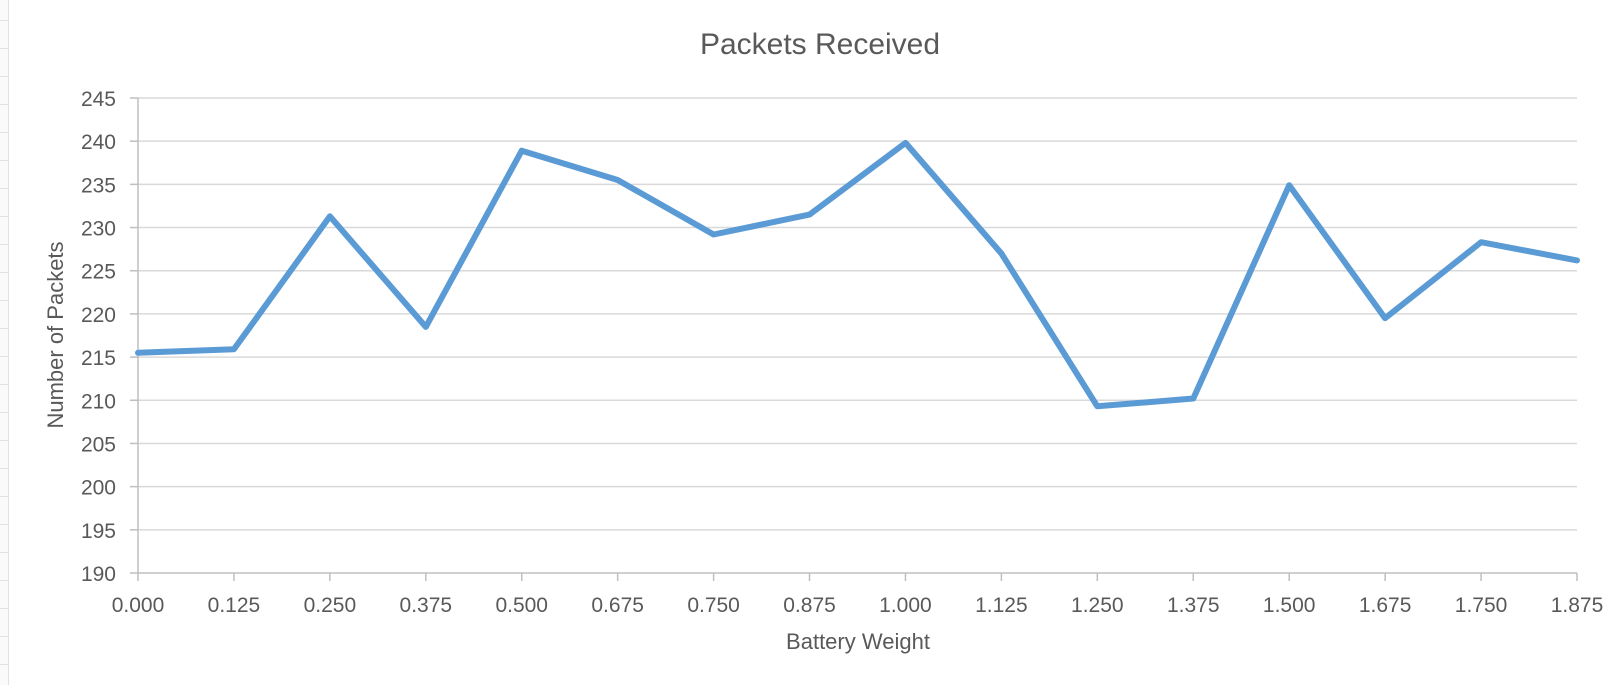 This screenshot has height=690, width=1617. What do you see at coordinates (521, 605) in the screenshot?
I see `x-tick-label: 0.500` at bounding box center [521, 605].